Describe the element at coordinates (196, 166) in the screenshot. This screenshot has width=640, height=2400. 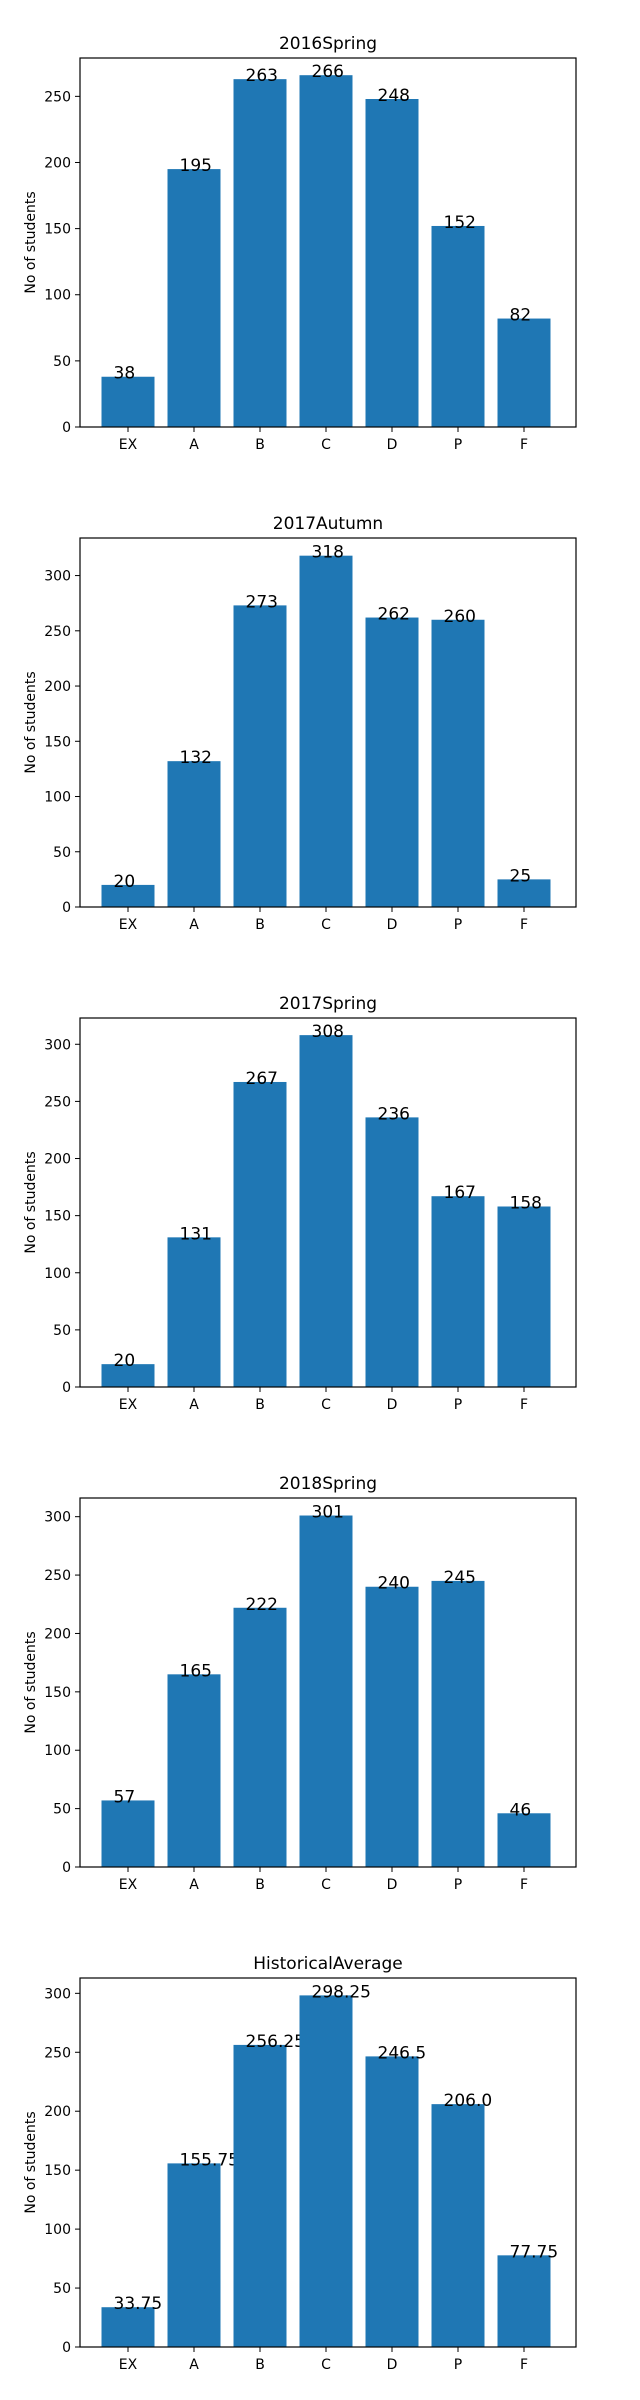
I see `bar-value-label: 195` at that location.